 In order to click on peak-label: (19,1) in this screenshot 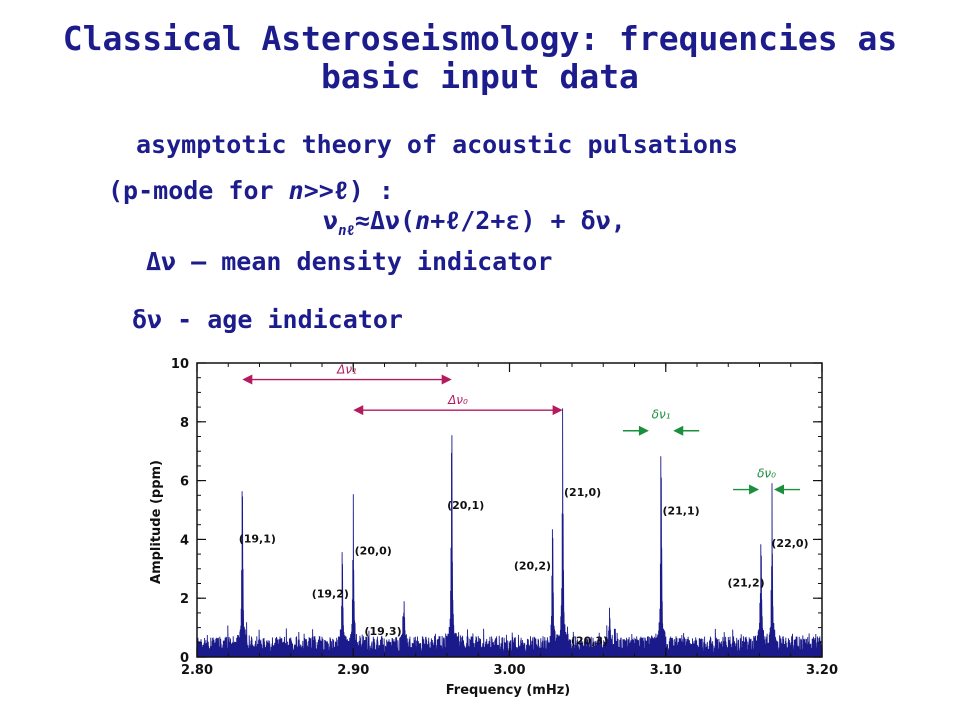, I will do `click(257, 539)`.